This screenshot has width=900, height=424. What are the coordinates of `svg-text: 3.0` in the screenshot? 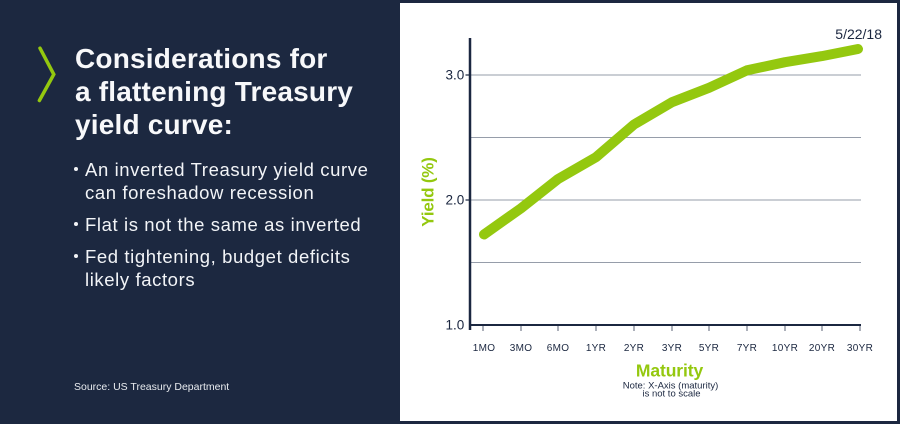 It's located at (455, 75).